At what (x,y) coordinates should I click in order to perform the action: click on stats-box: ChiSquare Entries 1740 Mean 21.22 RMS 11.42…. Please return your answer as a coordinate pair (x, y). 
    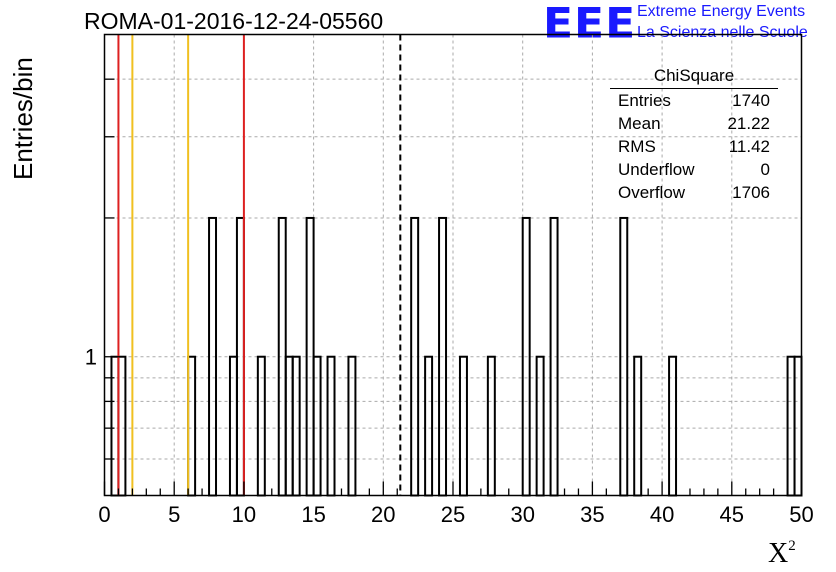
    Looking at the image, I should click on (694, 134).